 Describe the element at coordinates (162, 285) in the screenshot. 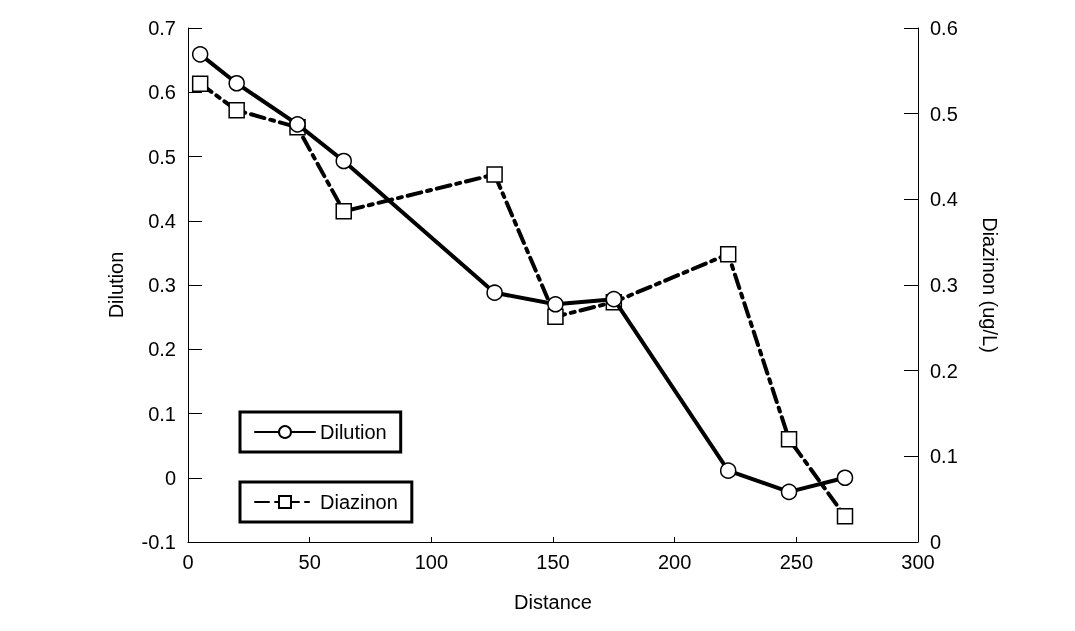

I see `y-tick-label: 0.3` at that location.